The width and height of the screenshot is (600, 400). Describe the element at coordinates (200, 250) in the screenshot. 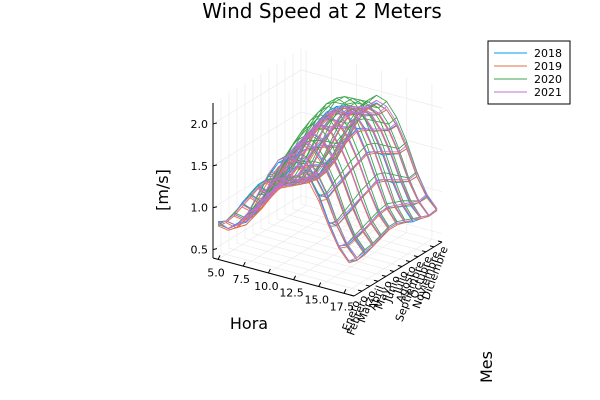

I see `z-tick-label: 0.5` at that location.